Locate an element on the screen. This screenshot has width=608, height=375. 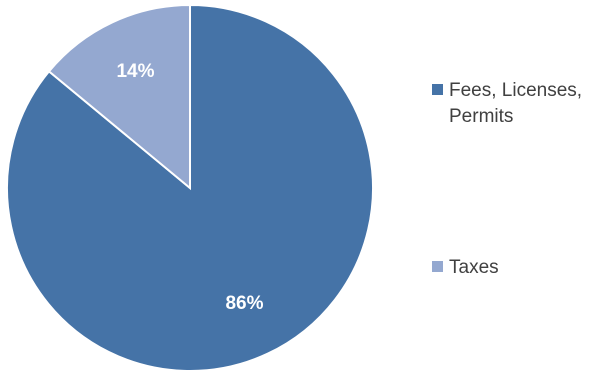
legend-swatch-fees is located at coordinates (437, 89).